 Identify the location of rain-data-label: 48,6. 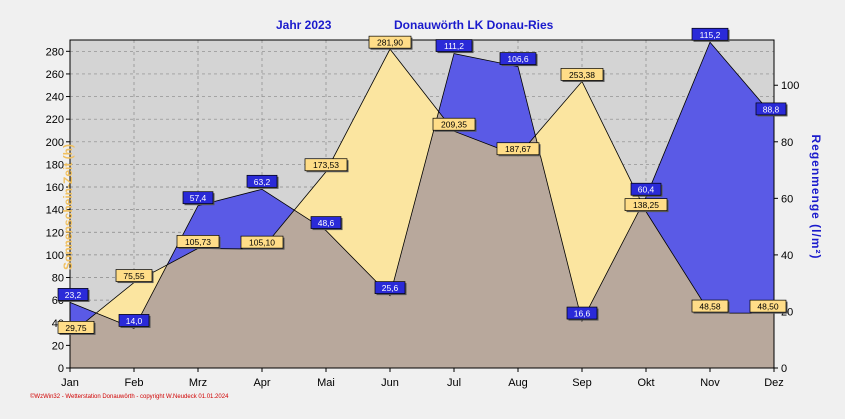
(326, 223).